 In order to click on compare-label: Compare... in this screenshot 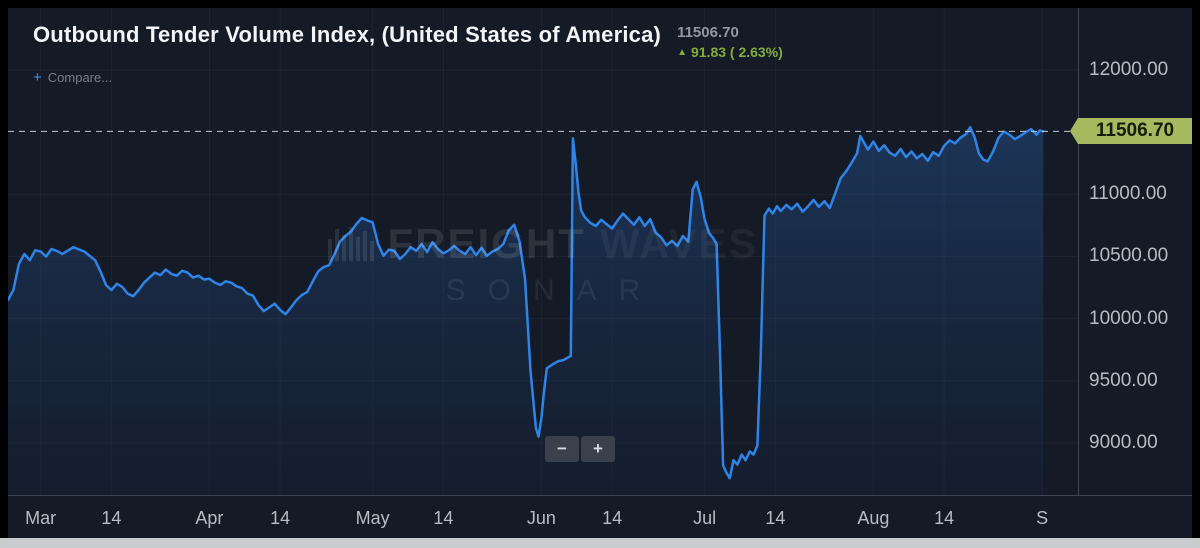, I will do `click(80, 77)`.